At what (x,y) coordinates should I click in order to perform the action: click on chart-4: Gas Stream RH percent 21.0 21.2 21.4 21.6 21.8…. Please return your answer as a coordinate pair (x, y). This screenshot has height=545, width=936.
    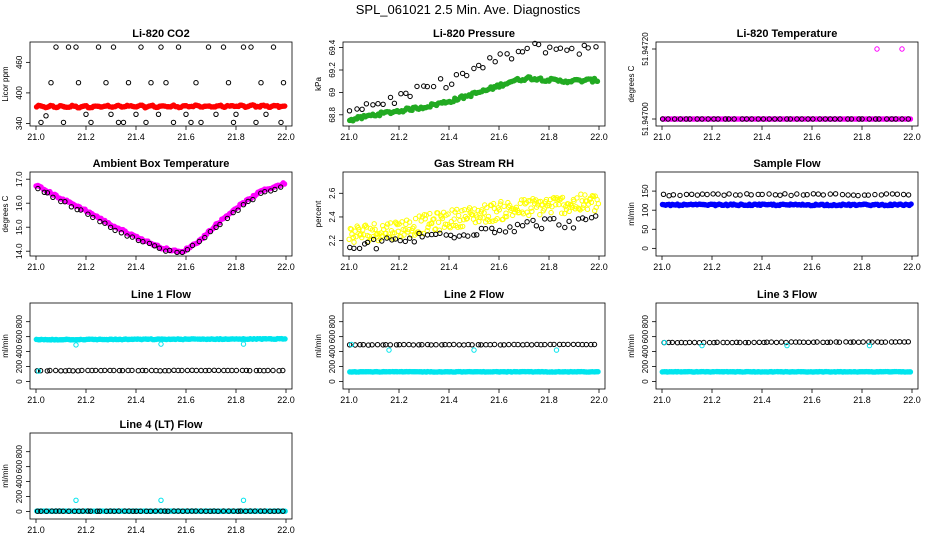
    Looking at the image, I should click on (461, 215).